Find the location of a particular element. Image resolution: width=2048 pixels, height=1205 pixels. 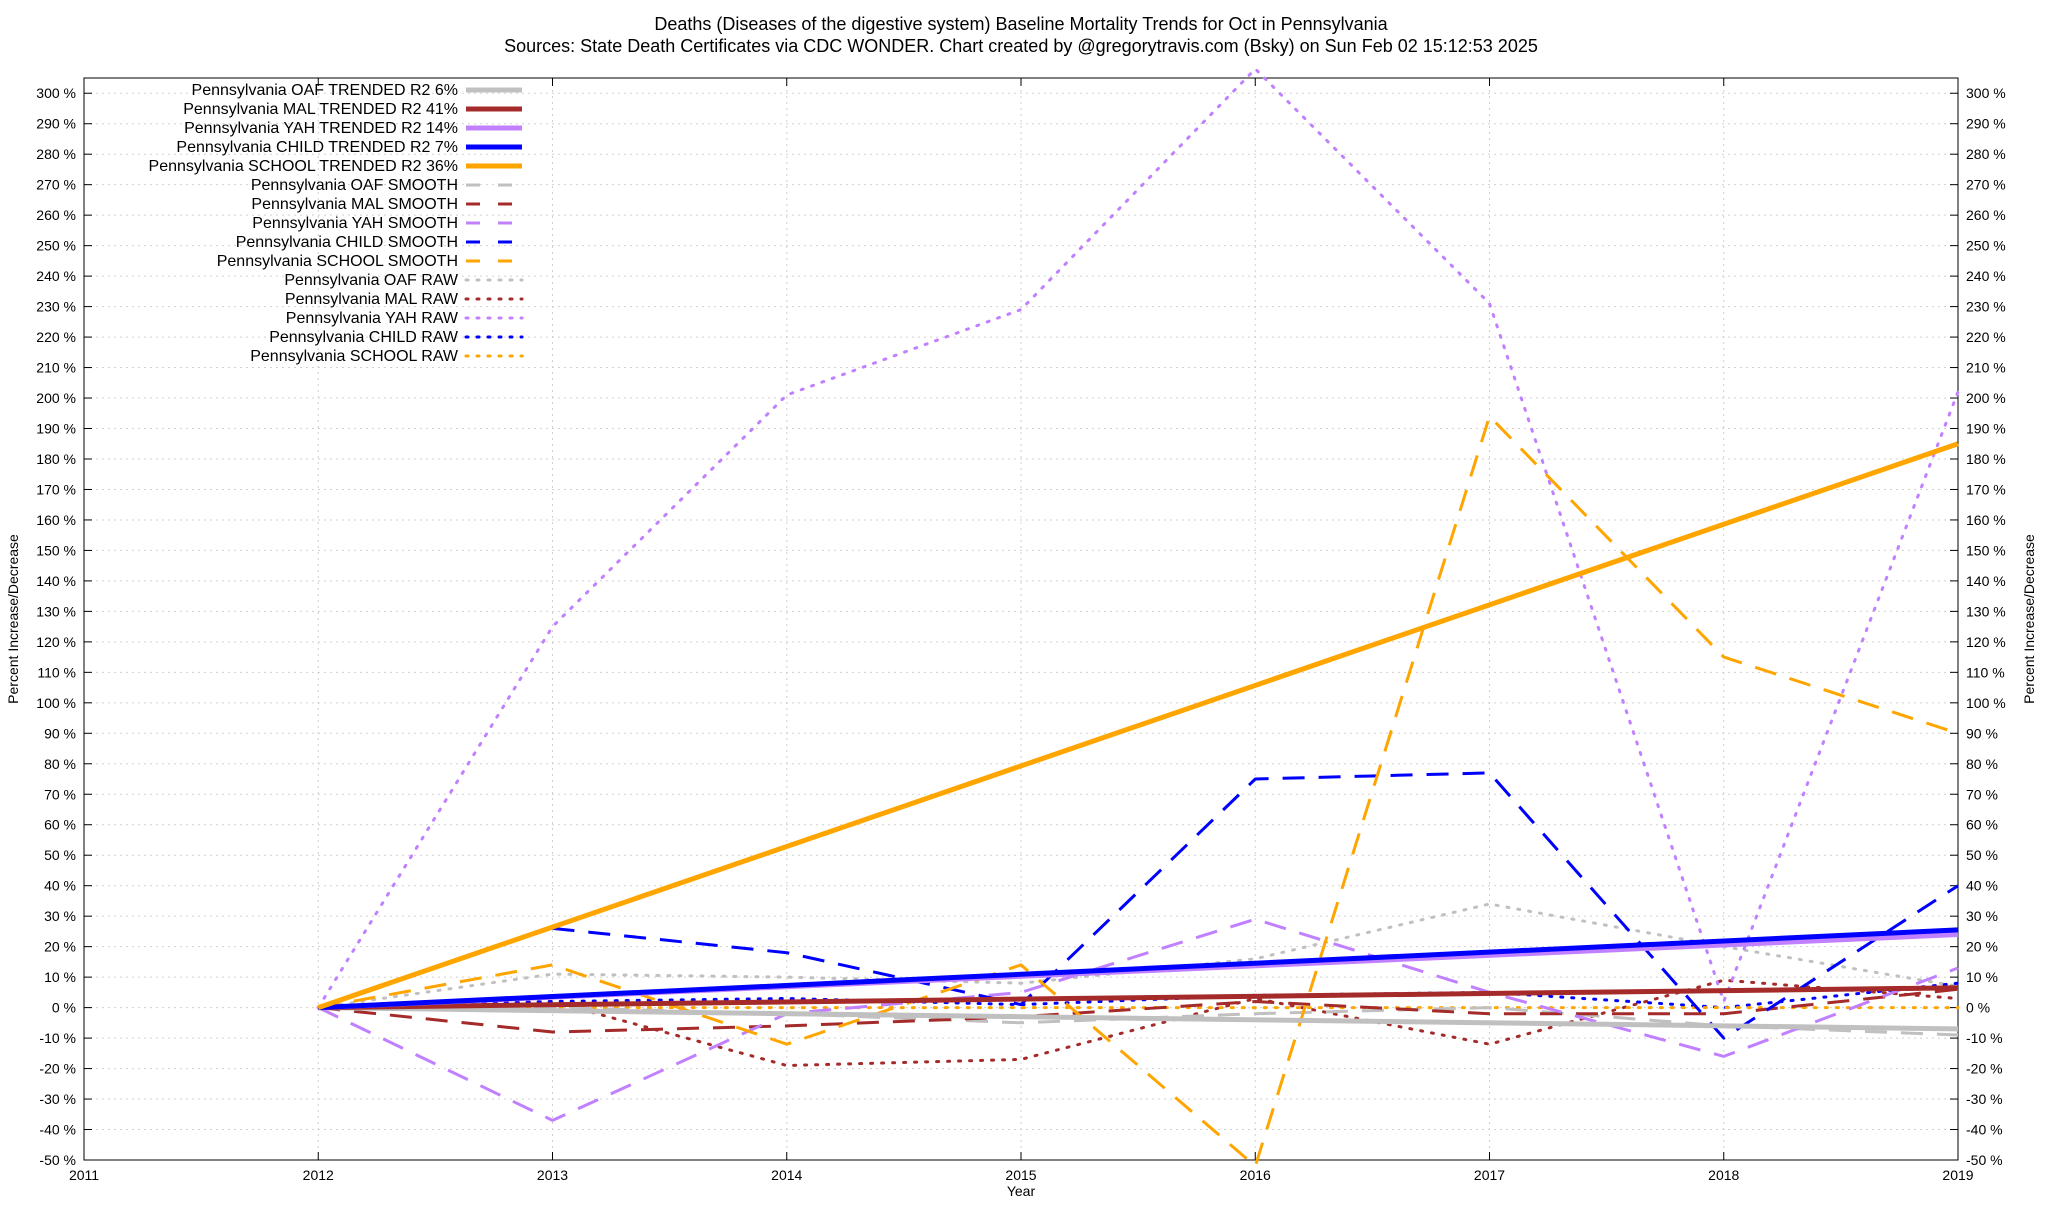

y-tick-label: 230 % is located at coordinates (56, 307).